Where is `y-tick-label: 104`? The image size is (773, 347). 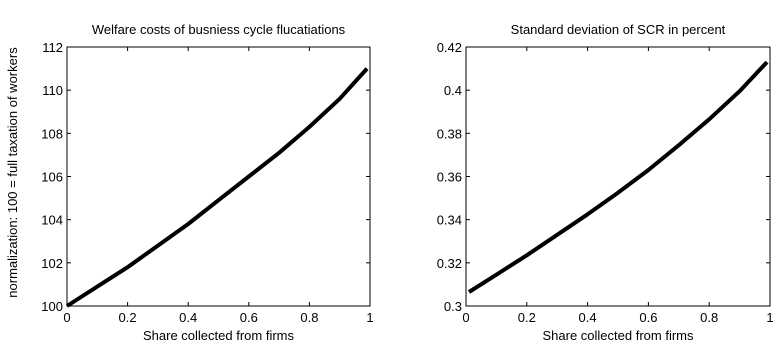
y-tick-label: 104 is located at coordinates (52, 220).